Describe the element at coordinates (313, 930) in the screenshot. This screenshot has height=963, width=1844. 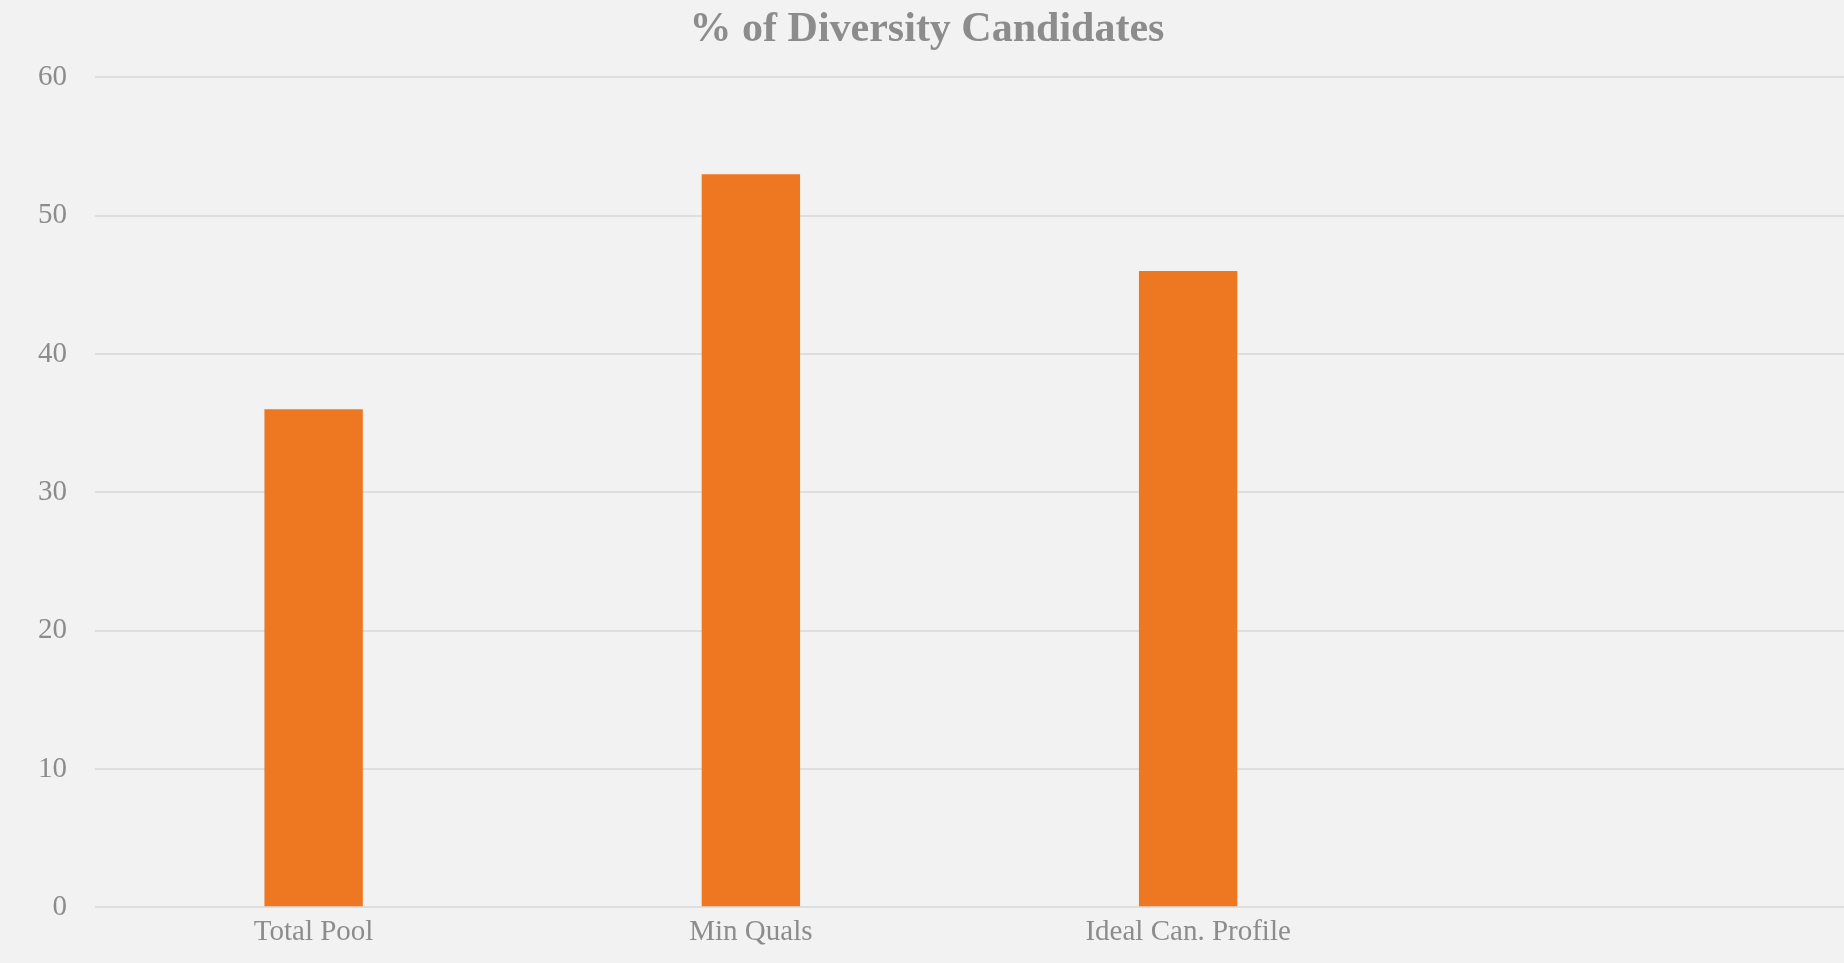
I see `x-tick-label: Total Pool` at that location.